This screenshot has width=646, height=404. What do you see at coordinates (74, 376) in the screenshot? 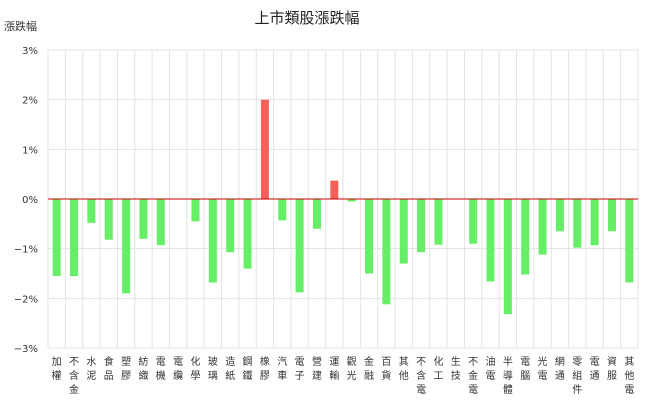
I see `category-label: 不含金` at bounding box center [74, 376].